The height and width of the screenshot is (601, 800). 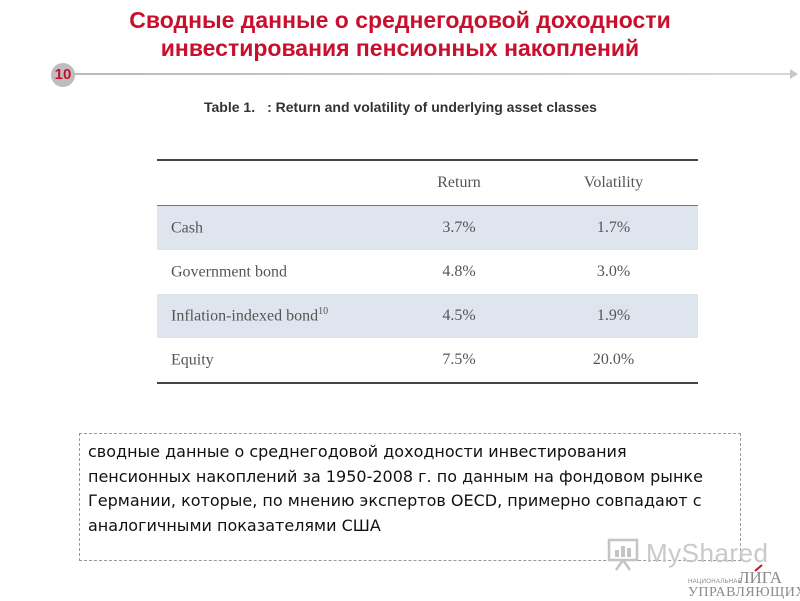 What do you see at coordinates (63, 75) in the screenshot?
I see `page-number-badge: 10` at bounding box center [63, 75].